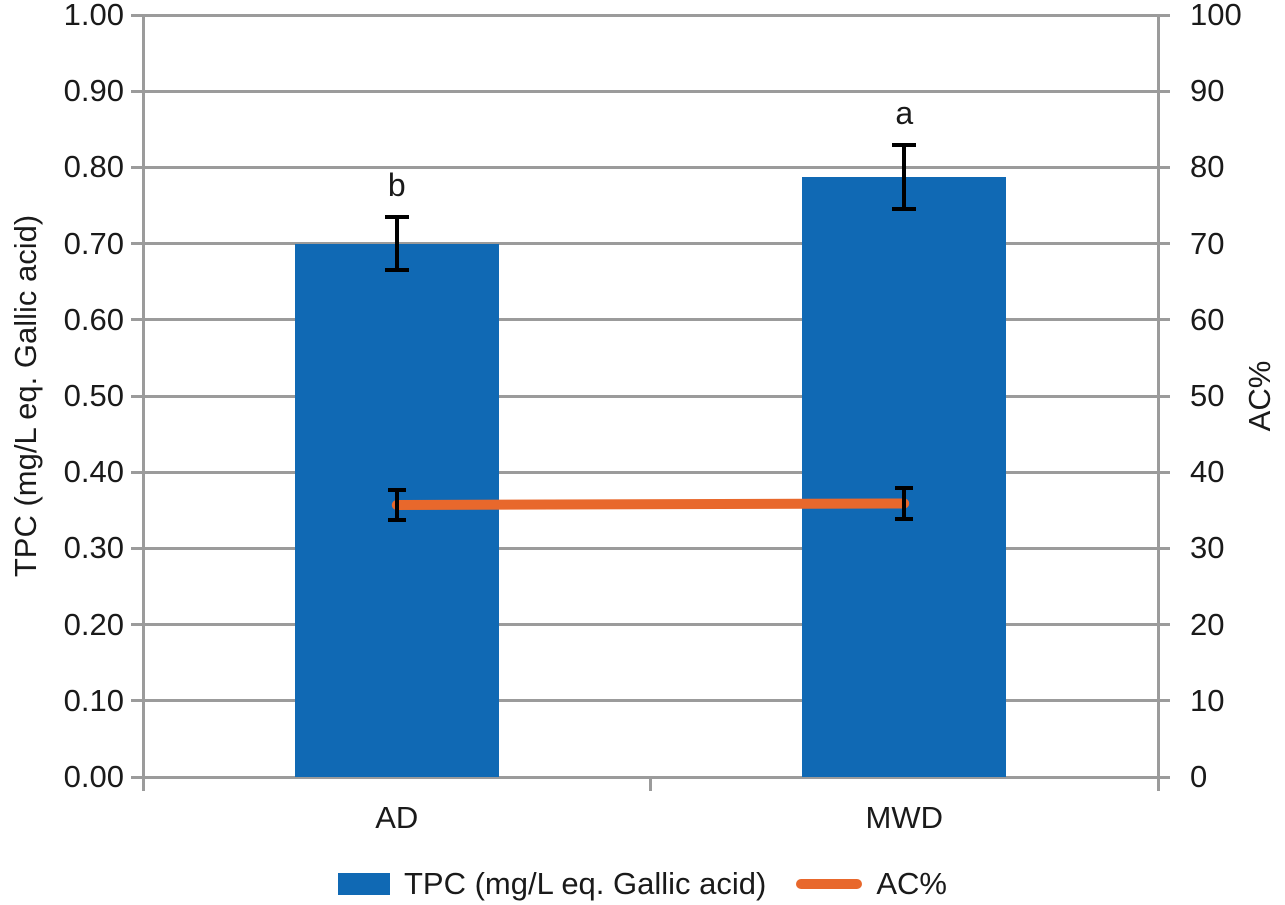 The width and height of the screenshot is (1285, 905). What do you see at coordinates (904, 817) in the screenshot?
I see `x-category-label-mwd: MWD` at bounding box center [904, 817].